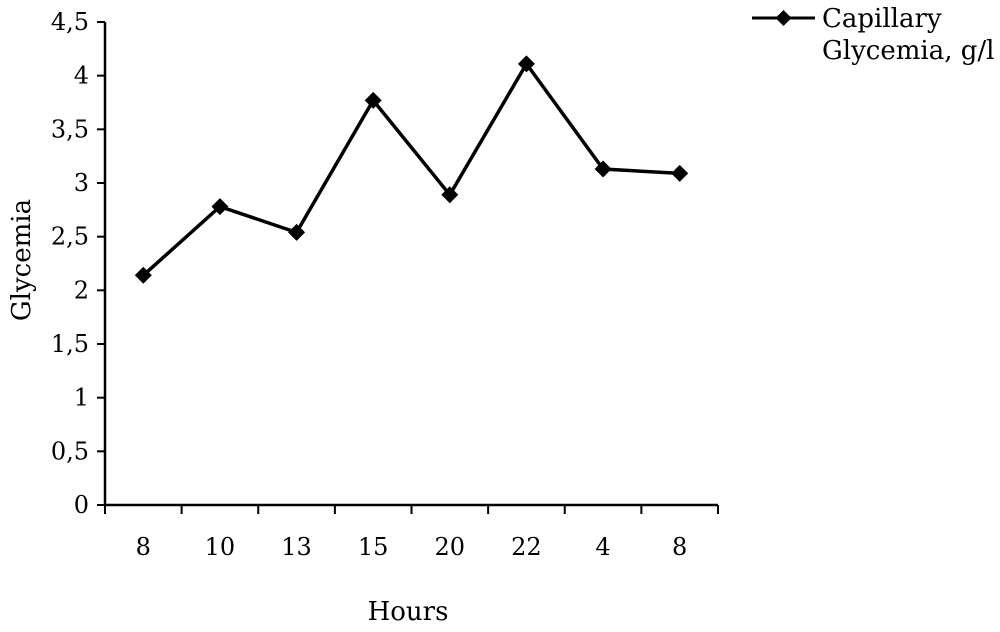 This screenshot has height=632, width=1000. Describe the element at coordinates (70, 451) in the screenshot. I see `y-tick-label: 0,5` at that location.